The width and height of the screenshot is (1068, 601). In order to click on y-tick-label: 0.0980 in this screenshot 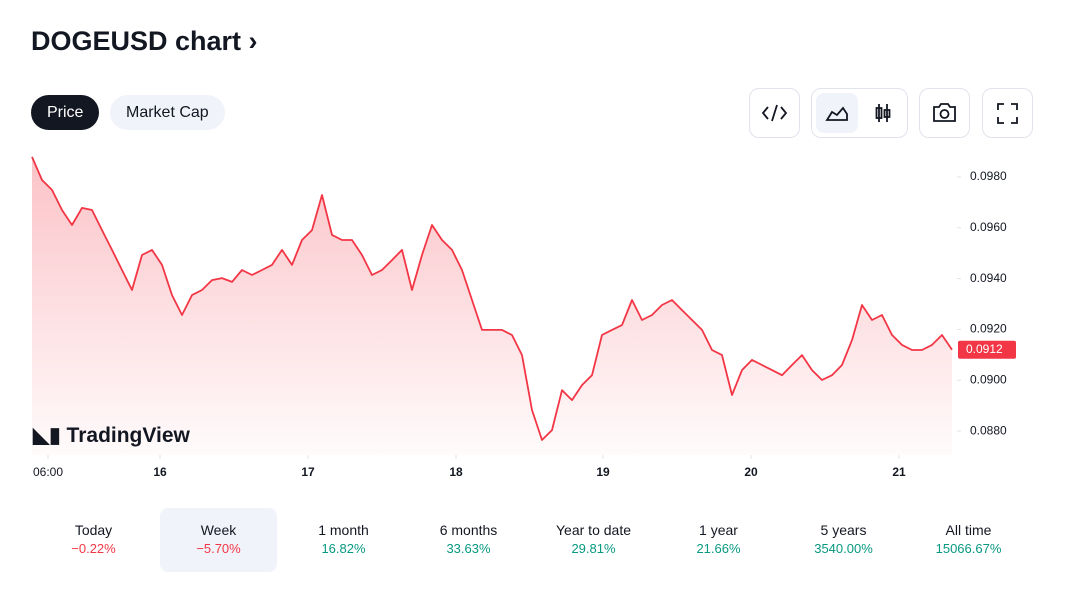, I will do `click(988, 176)`.